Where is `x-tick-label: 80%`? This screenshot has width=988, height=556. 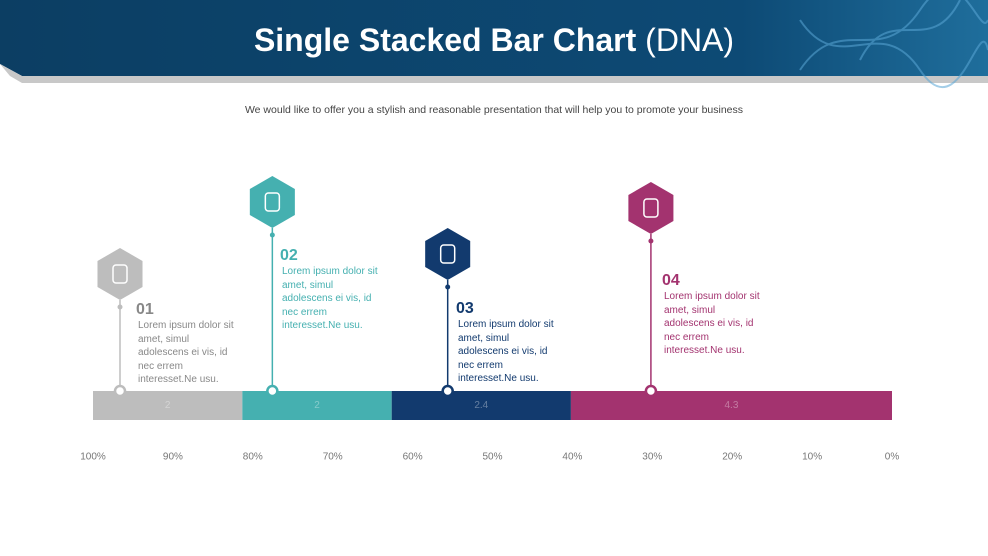
x-tick-label: 80% is located at coordinates (253, 457).